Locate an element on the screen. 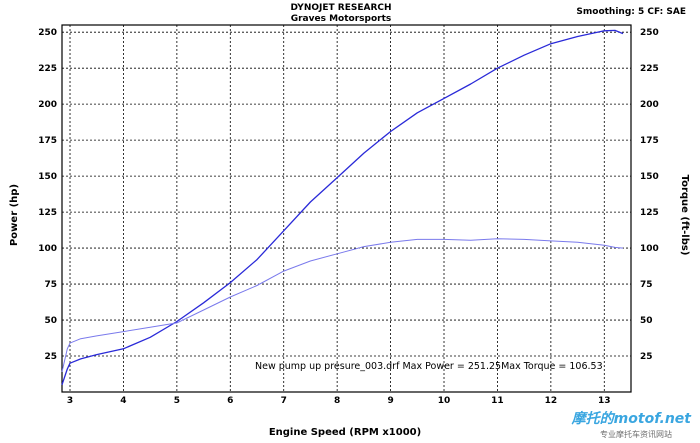 This screenshot has width=700, height=443. x-tick-label: 12 is located at coordinates (551, 401).